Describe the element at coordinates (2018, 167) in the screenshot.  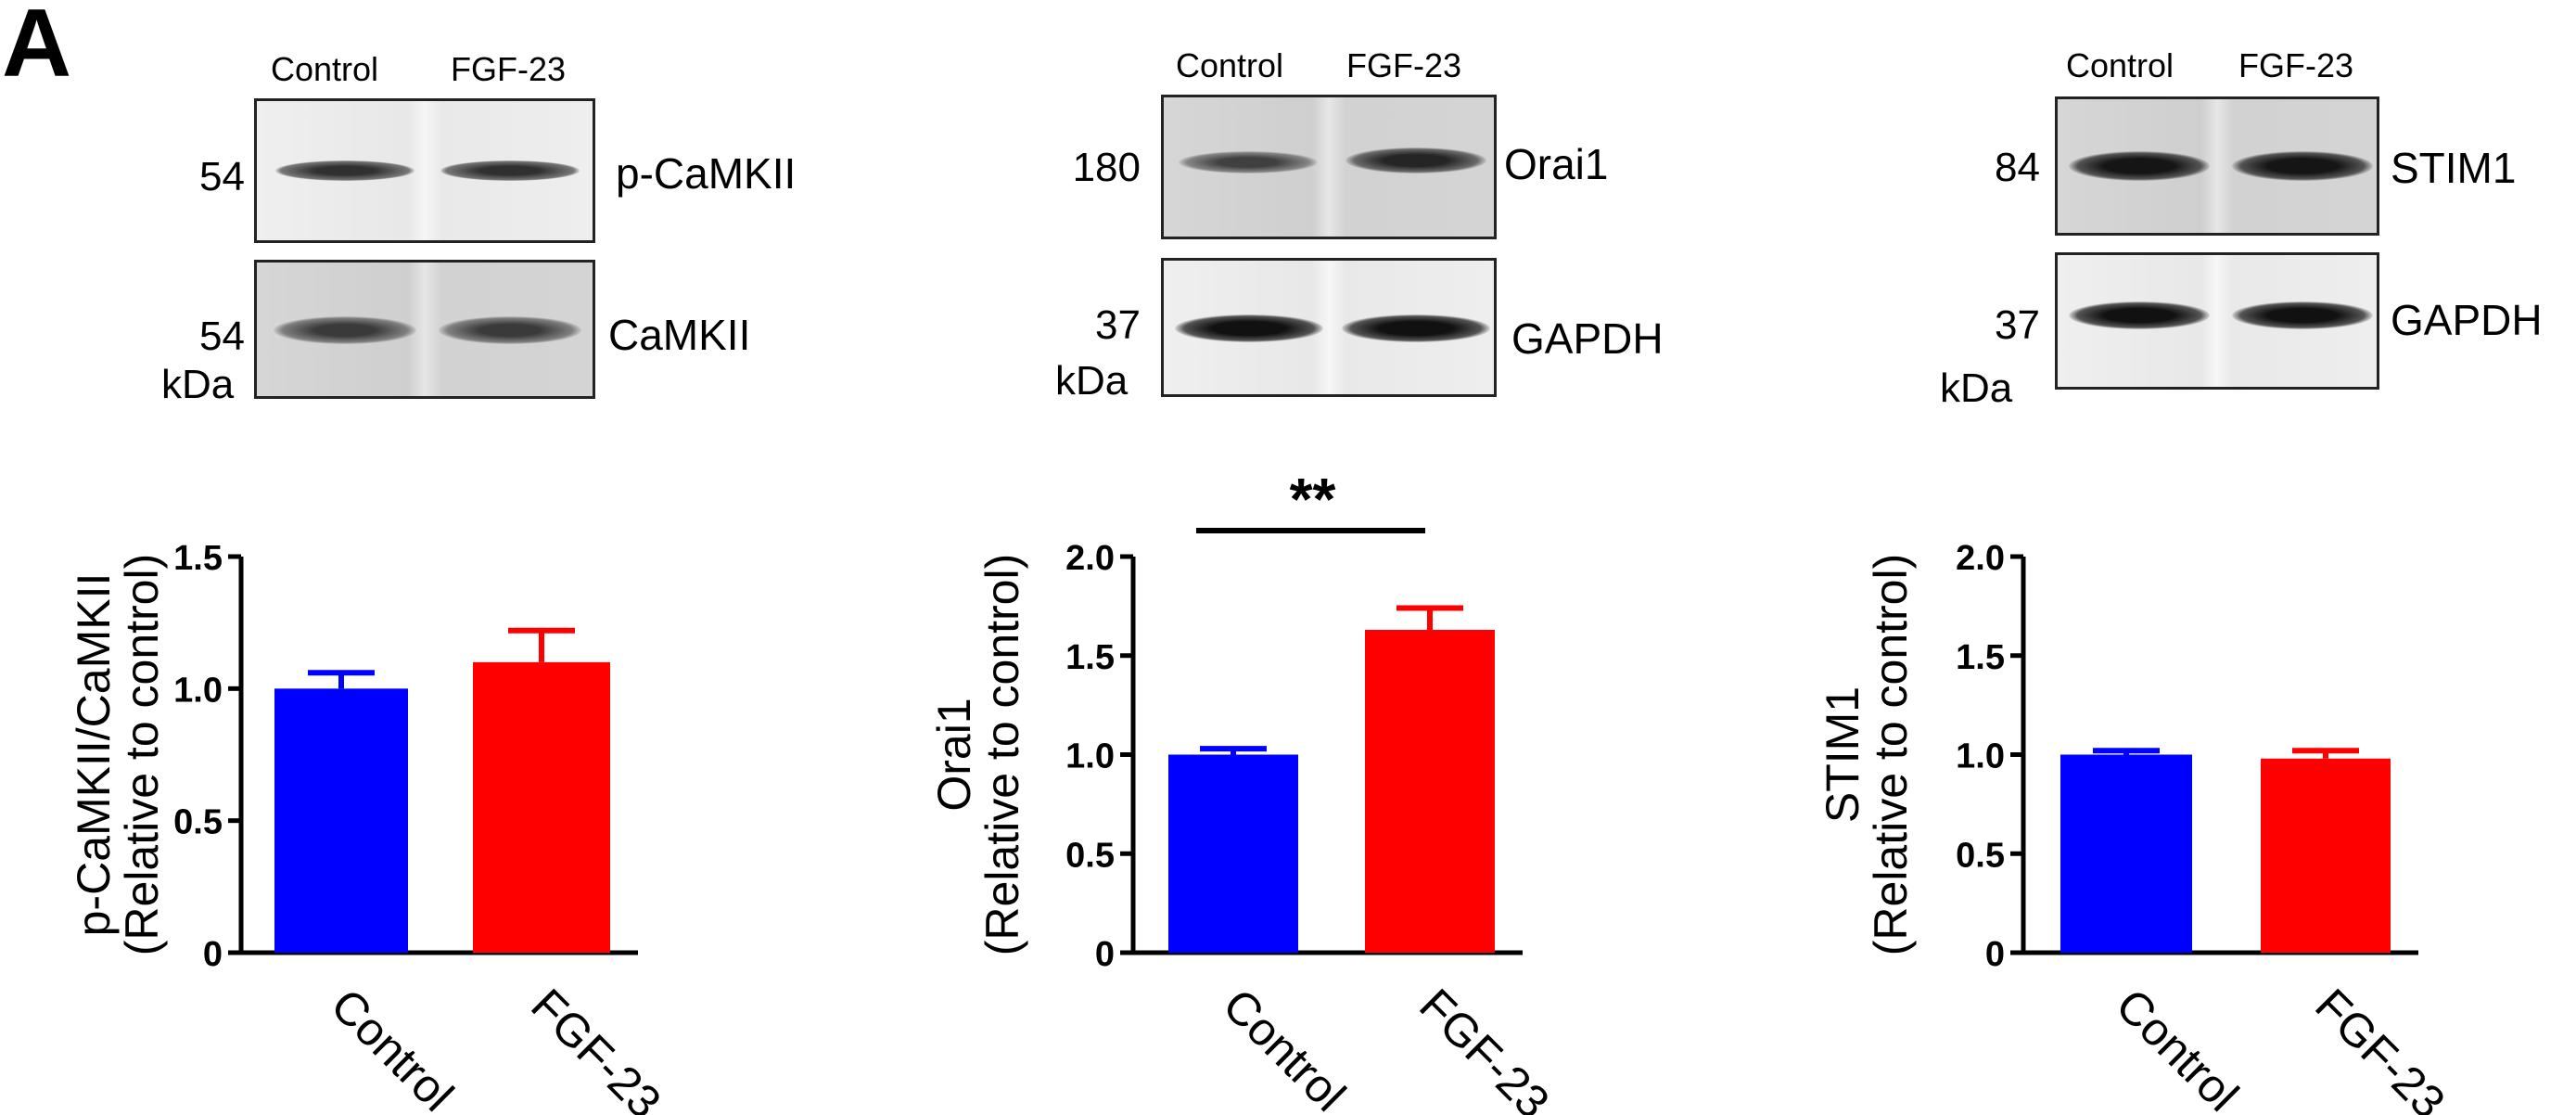
I see `mw-marker: 84` at that location.